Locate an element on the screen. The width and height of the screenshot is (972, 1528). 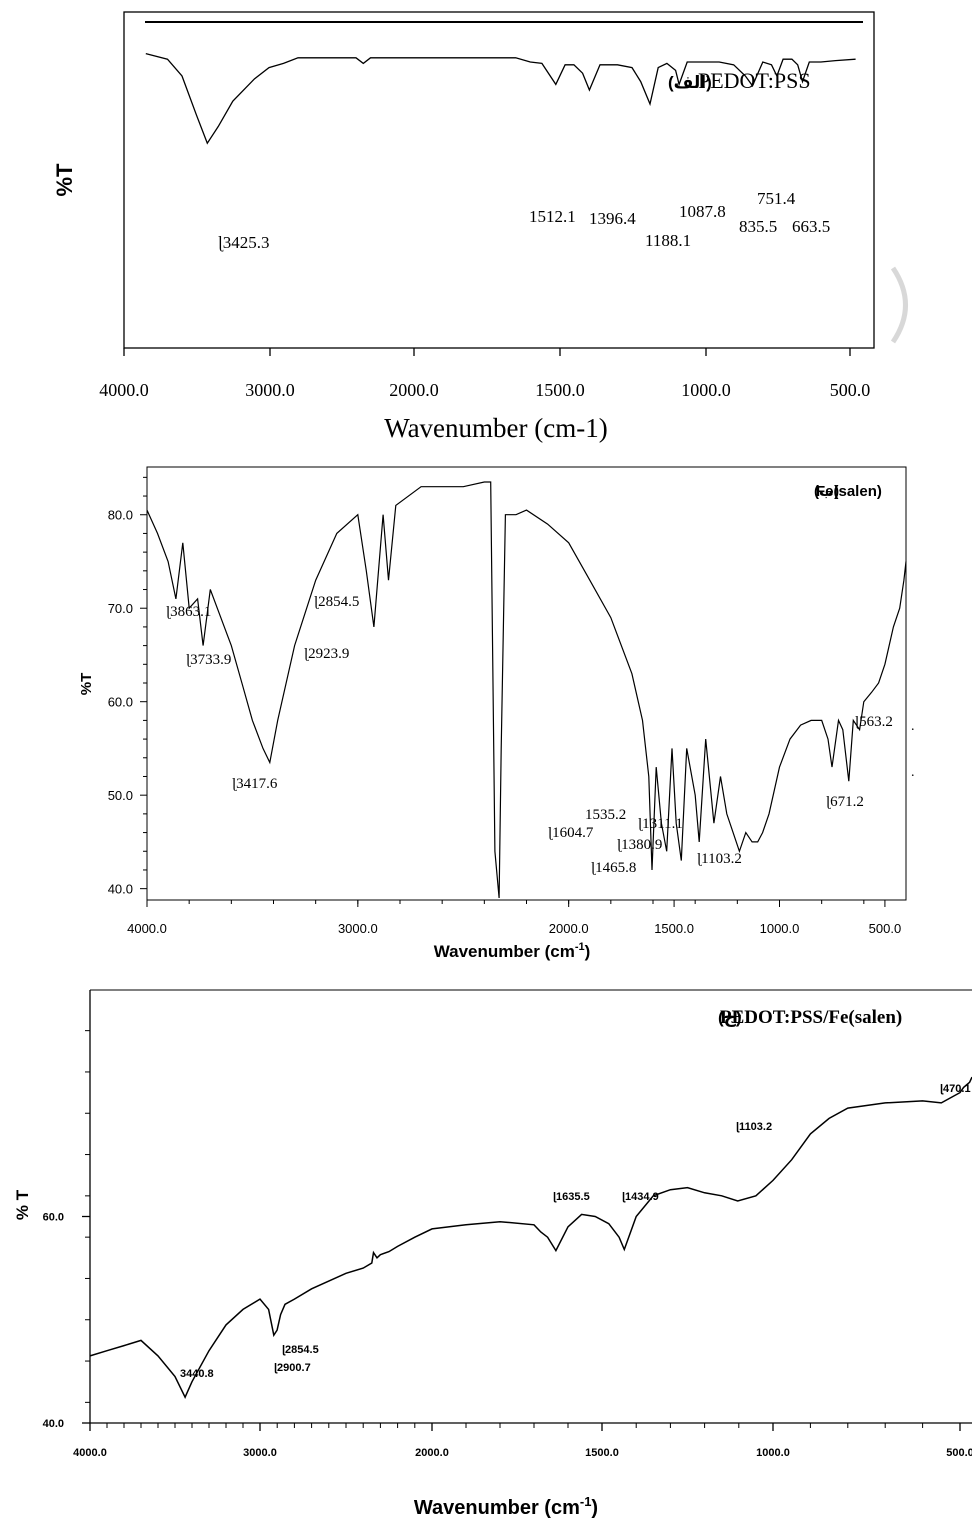
peak-label: 1512.1 is located at coordinates (552, 216).